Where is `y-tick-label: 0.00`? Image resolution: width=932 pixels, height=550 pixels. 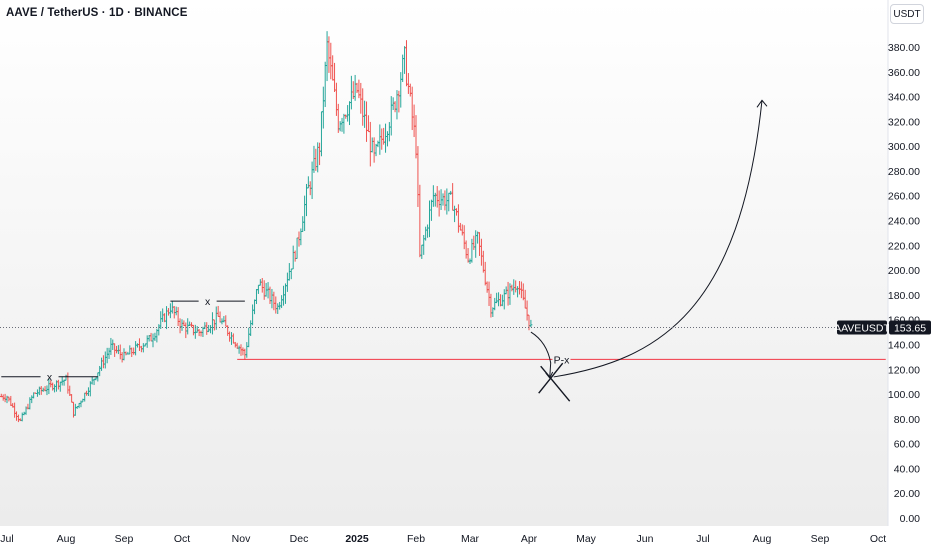 y-tick-label: 0.00 is located at coordinates (910, 519).